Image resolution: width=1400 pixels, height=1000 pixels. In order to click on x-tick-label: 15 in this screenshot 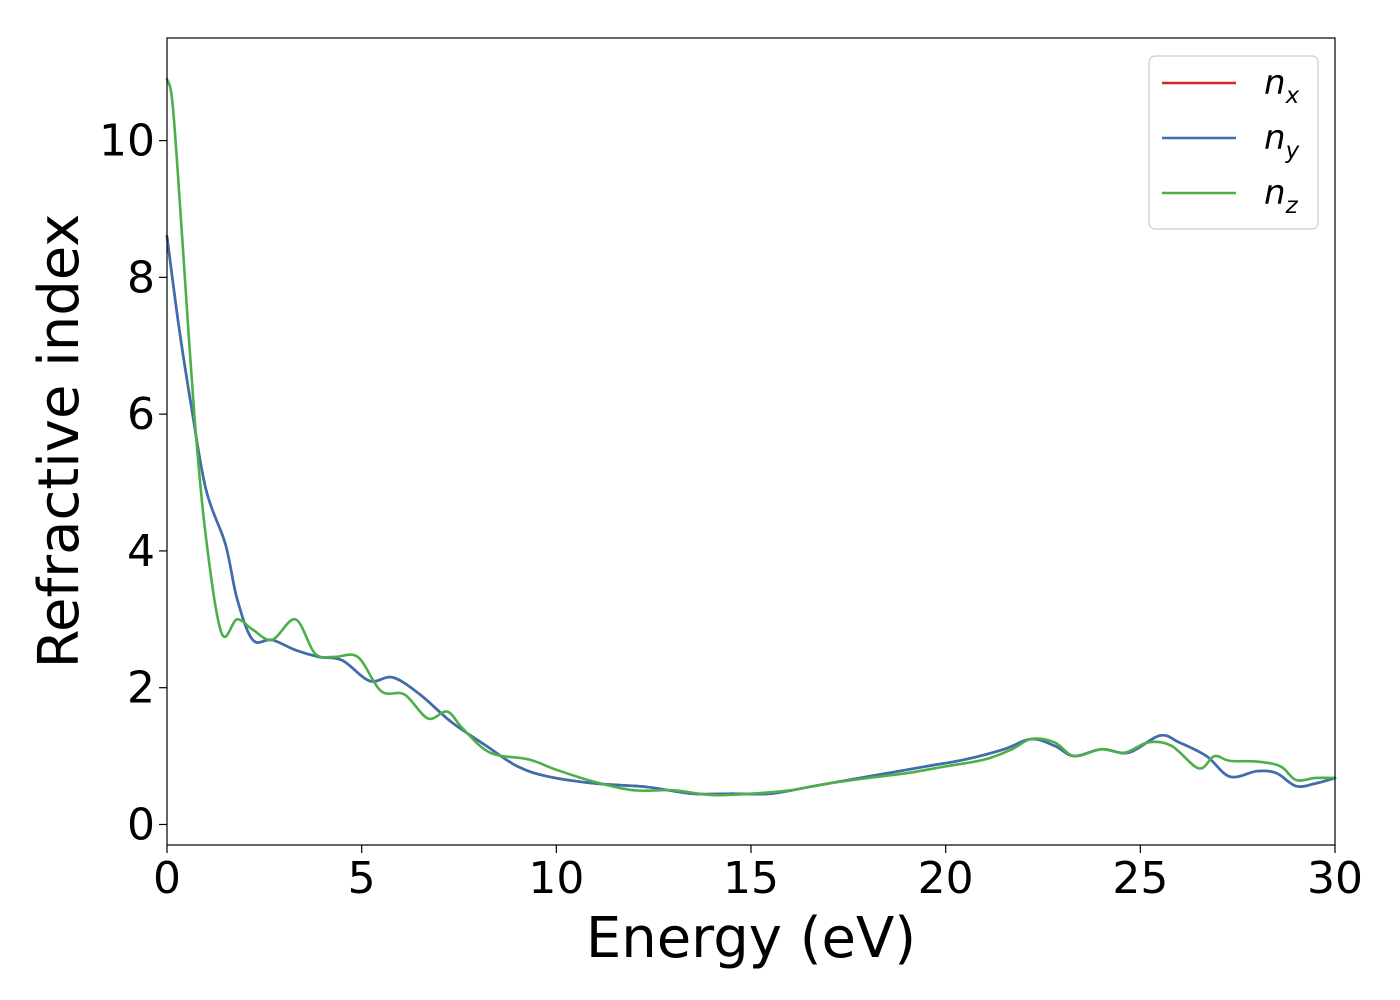, I will do `click(751, 878)`.